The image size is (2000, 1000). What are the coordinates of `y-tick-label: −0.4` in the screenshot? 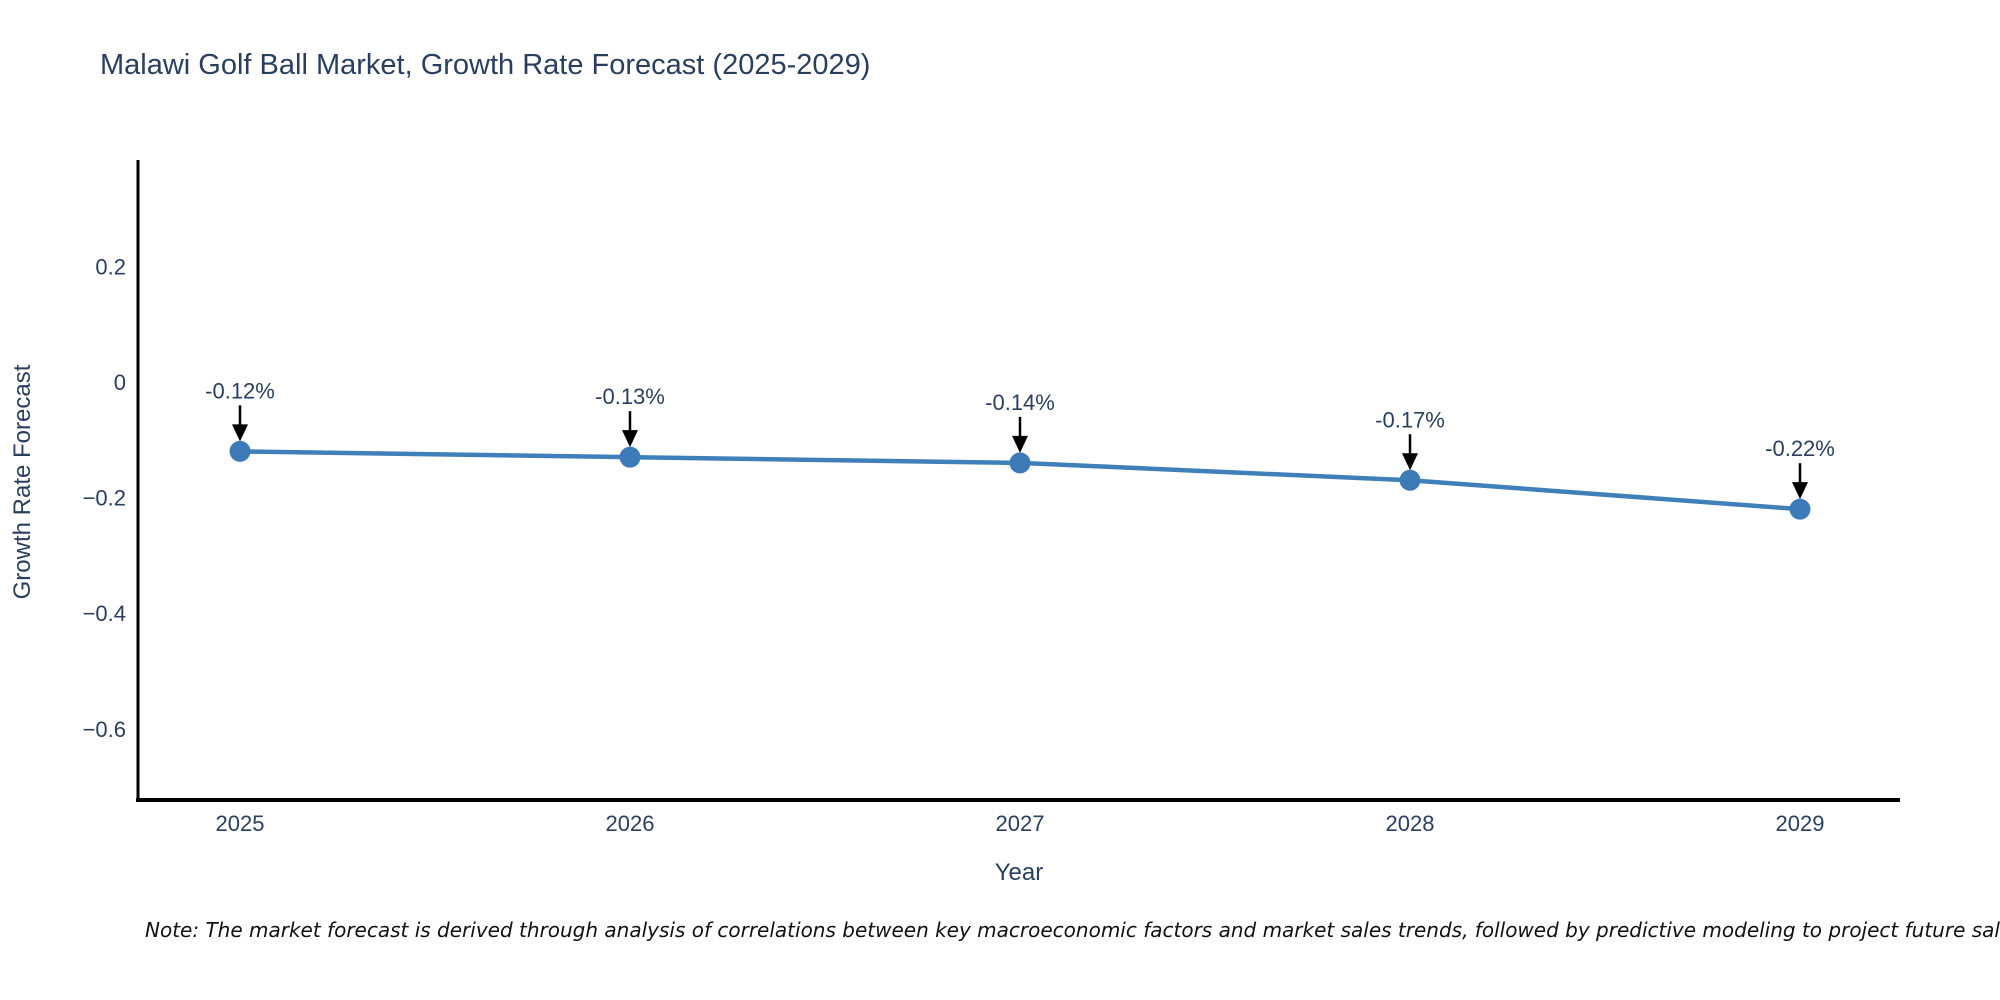 It's located at (104, 613).